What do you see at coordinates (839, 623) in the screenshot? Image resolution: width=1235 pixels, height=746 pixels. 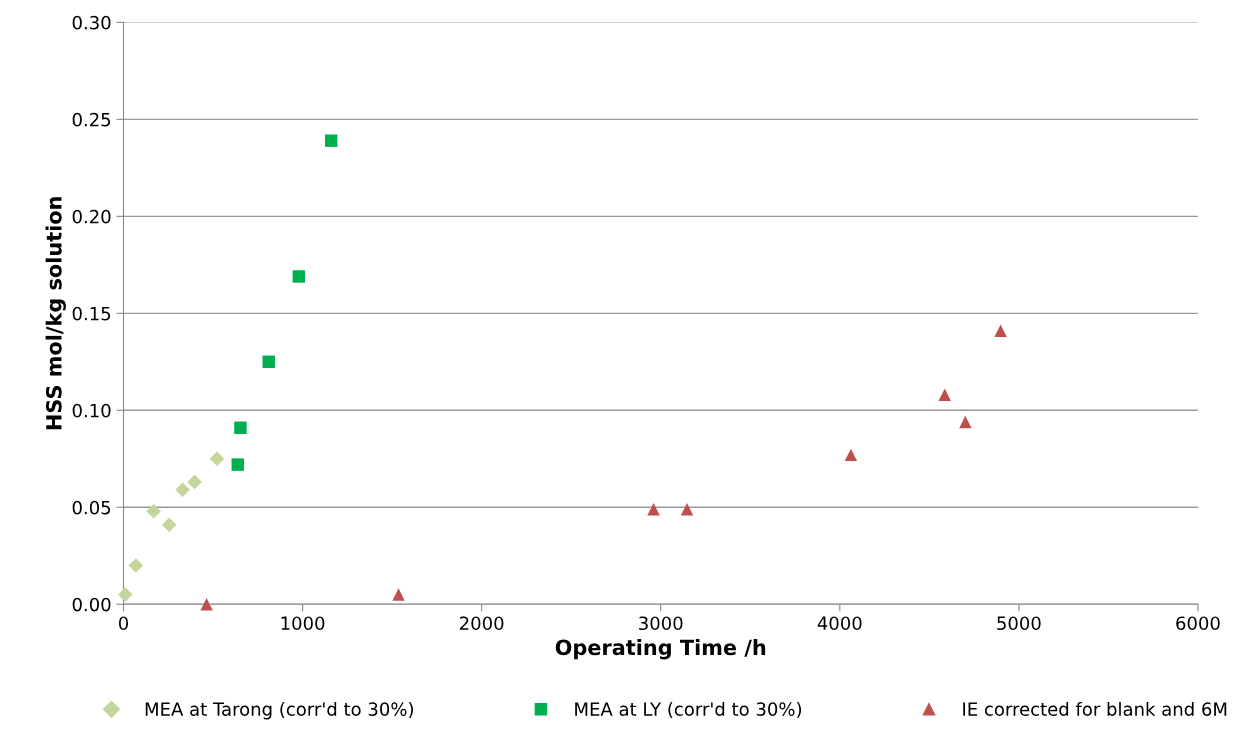 I see `x-tick-label: 4000` at bounding box center [839, 623].